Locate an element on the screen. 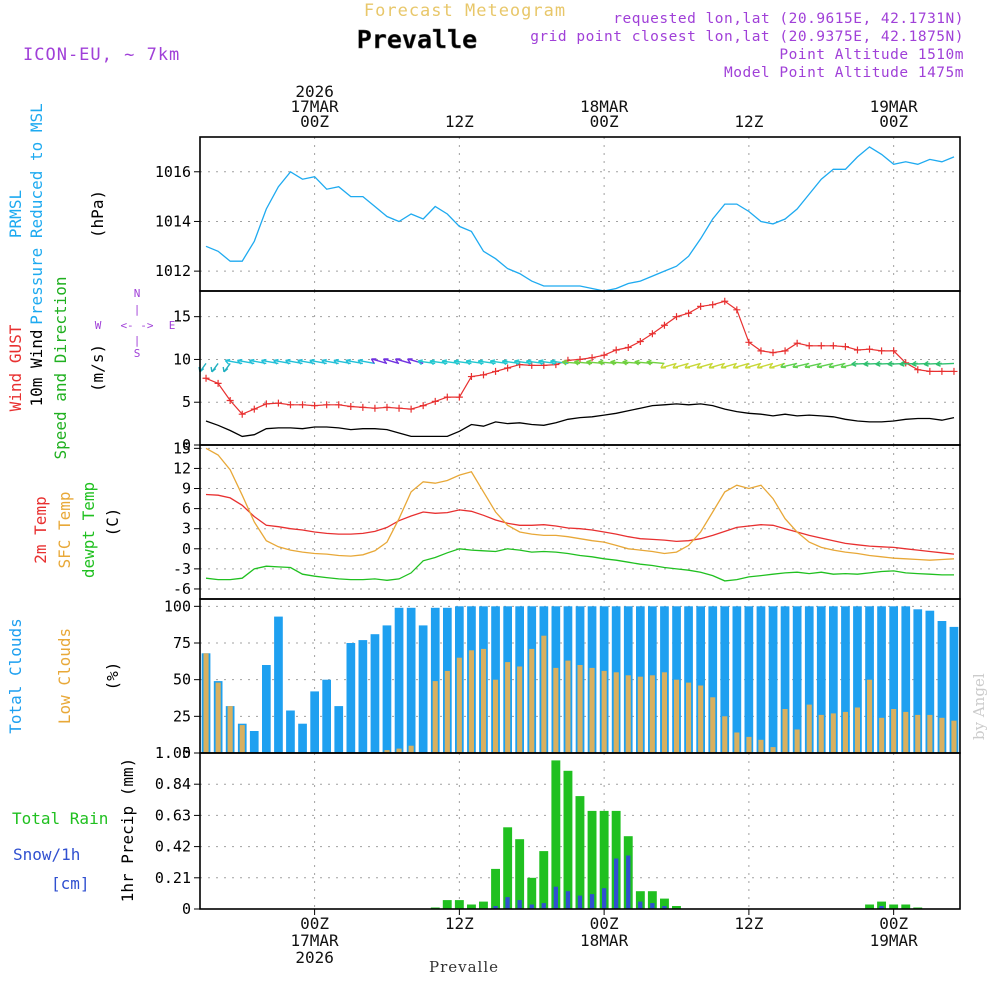 Image resolution: width=1000 pixels, height=1000 pixels. y-tick-label: 15 is located at coordinates (182, 448).